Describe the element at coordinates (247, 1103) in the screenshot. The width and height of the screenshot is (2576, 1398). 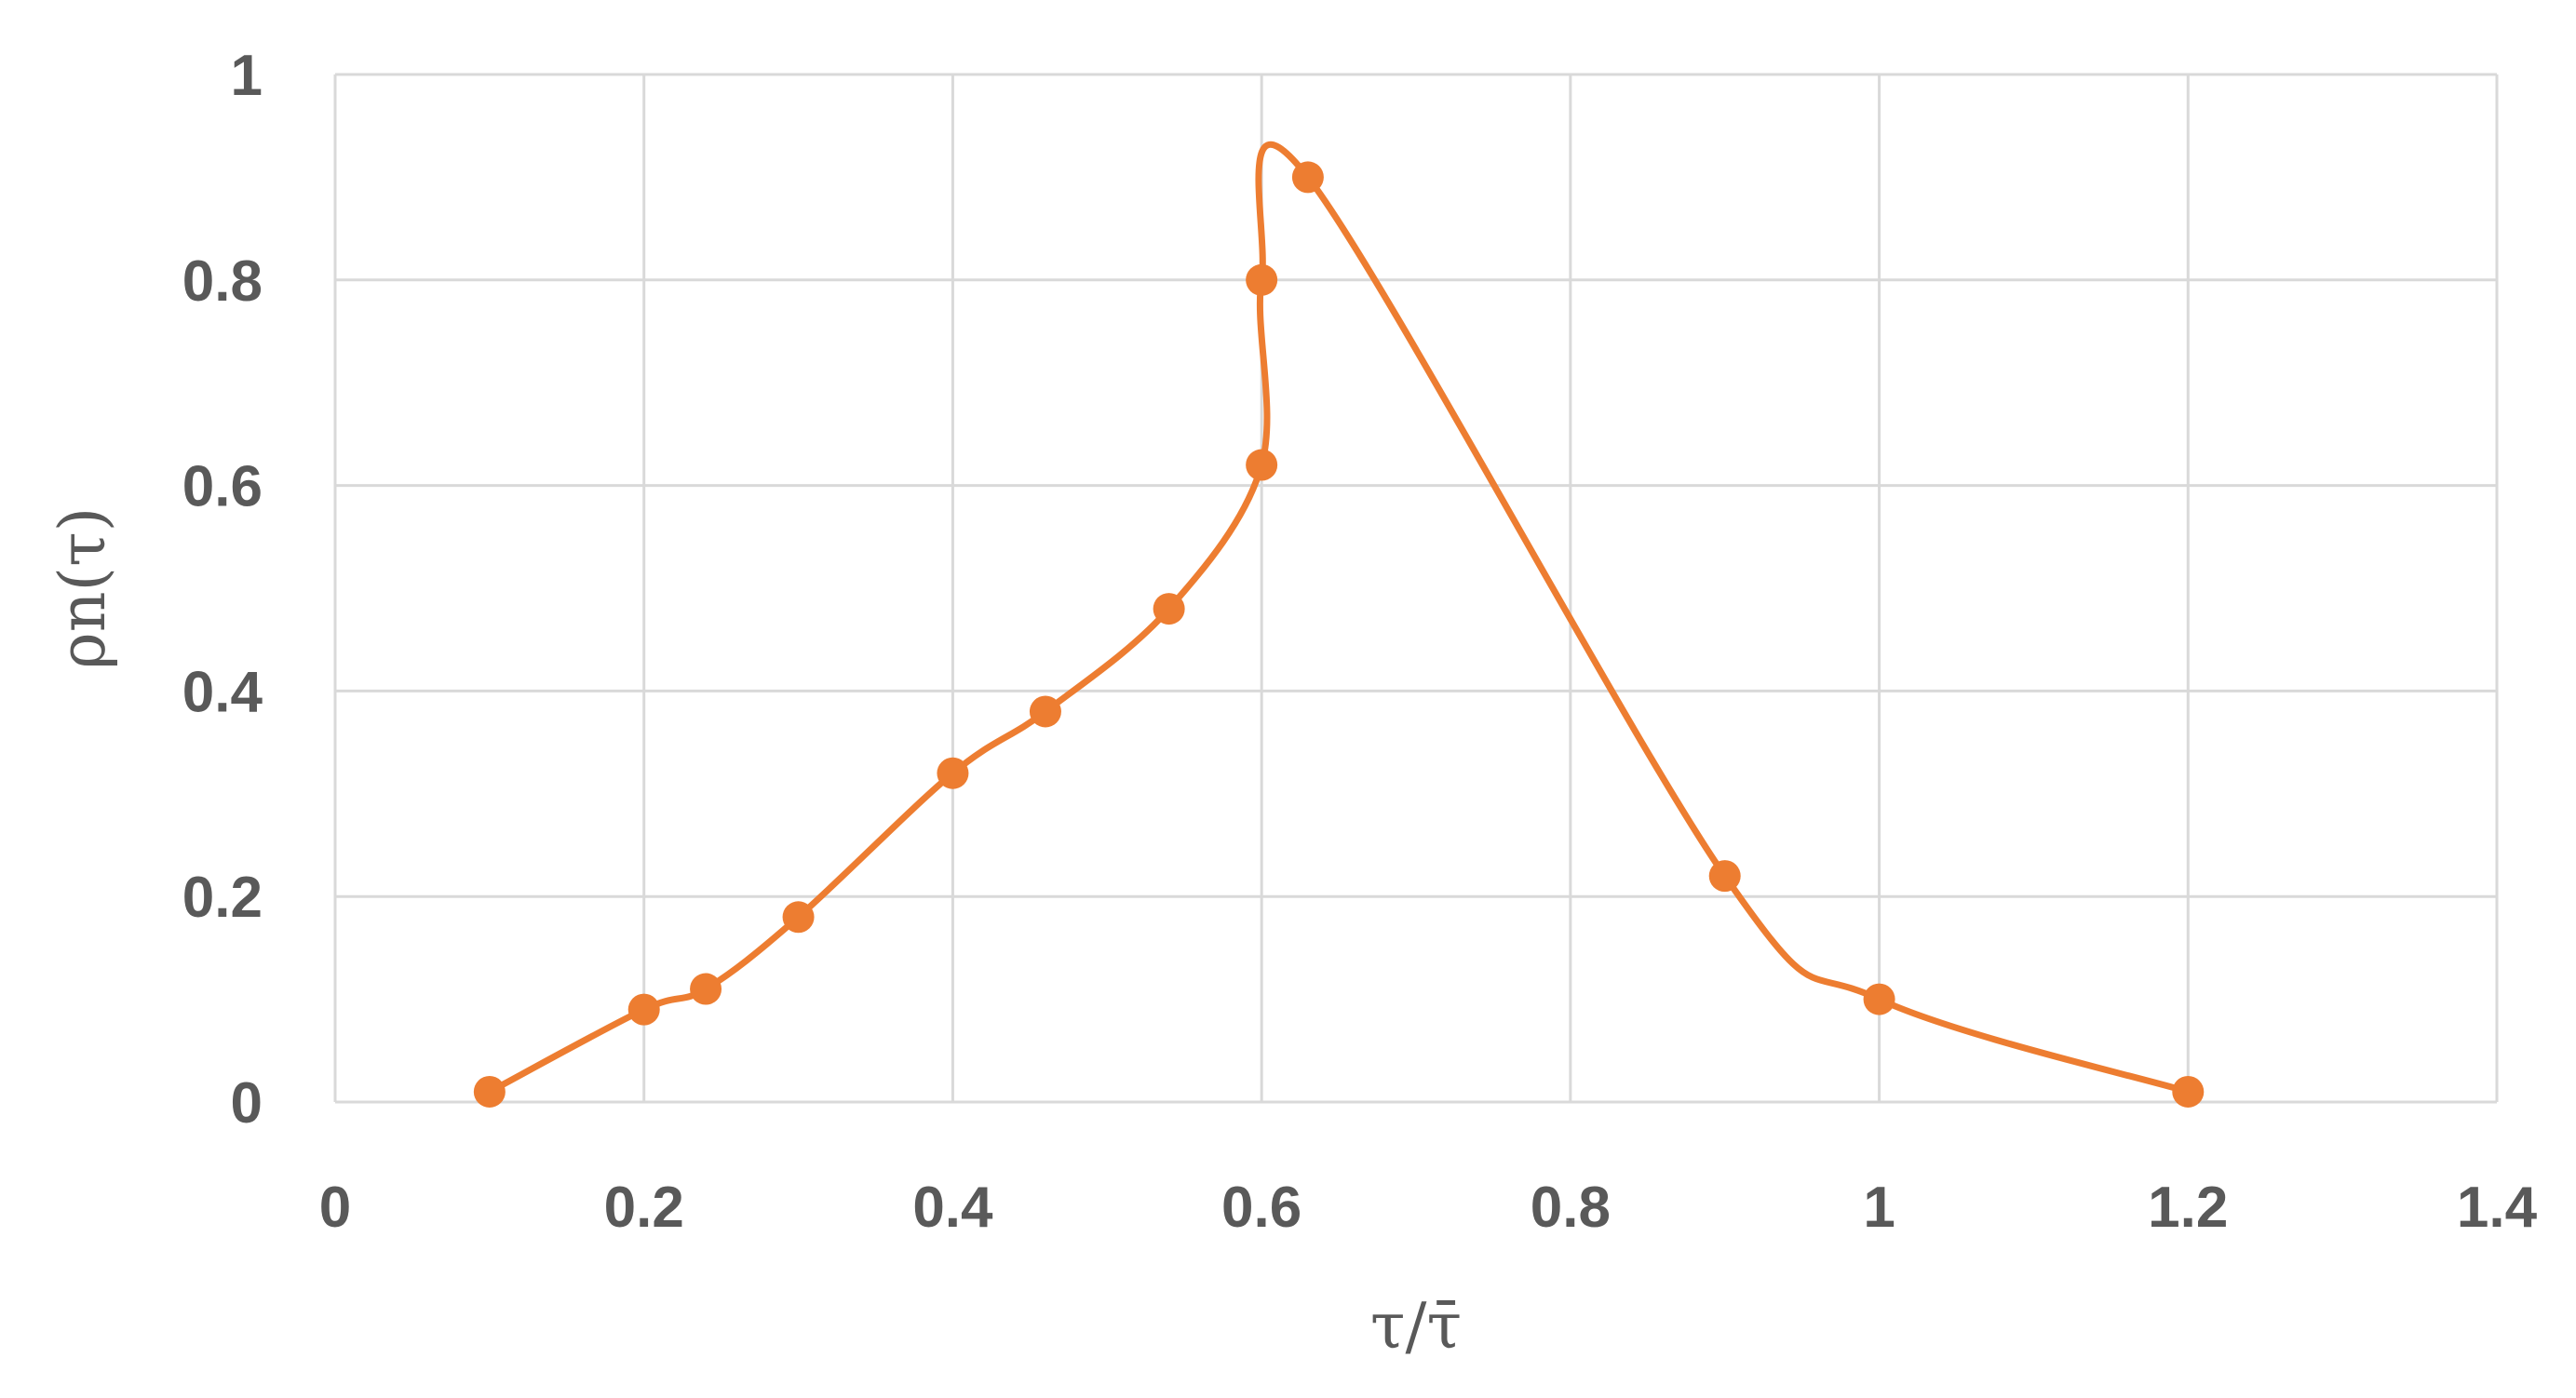
I see `y-tick-label: 0` at that location.